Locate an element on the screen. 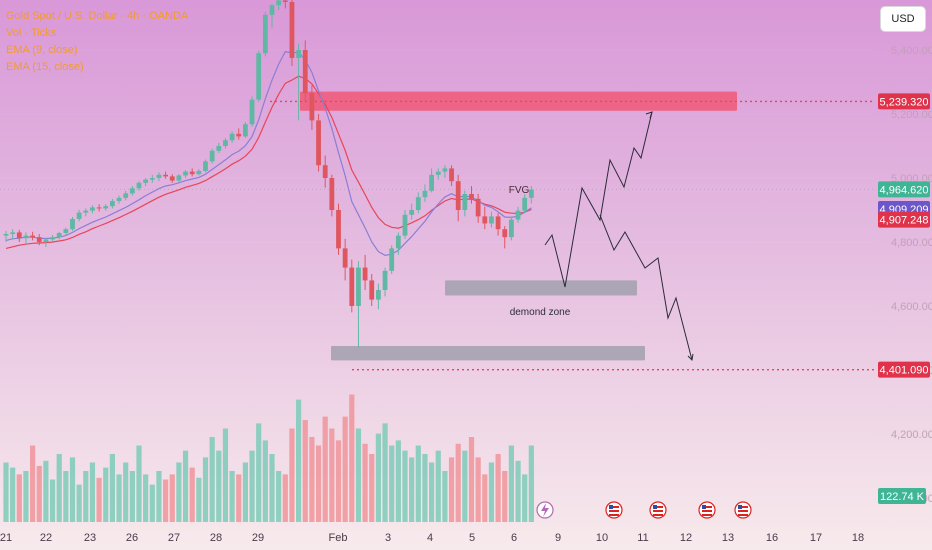  y-tick-label: 5,200.000 is located at coordinates (911, 115).